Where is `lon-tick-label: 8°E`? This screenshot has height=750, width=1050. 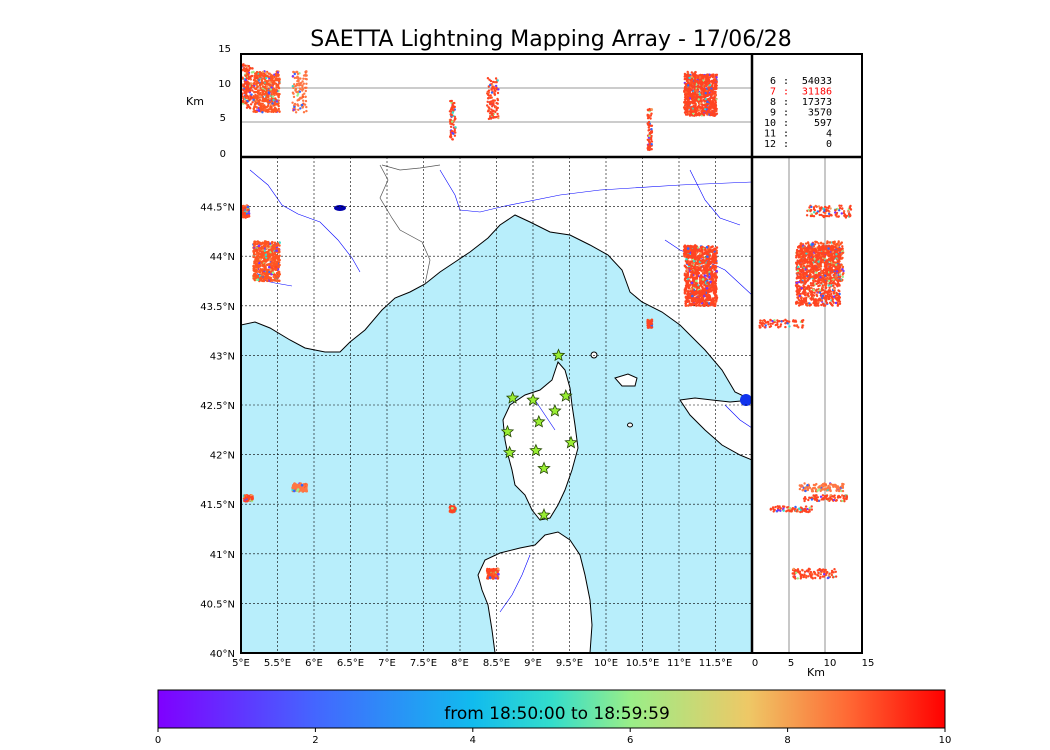 lon-tick-label: 8°E is located at coordinates (460, 663).